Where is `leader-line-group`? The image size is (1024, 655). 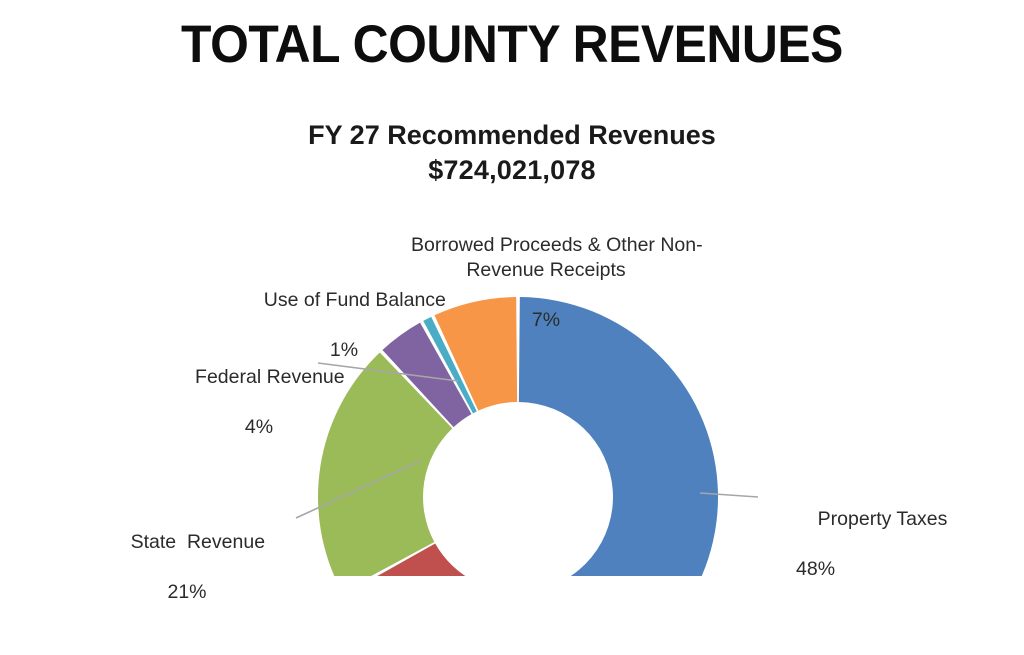
leader-line-group is located at coordinates (527, 440).